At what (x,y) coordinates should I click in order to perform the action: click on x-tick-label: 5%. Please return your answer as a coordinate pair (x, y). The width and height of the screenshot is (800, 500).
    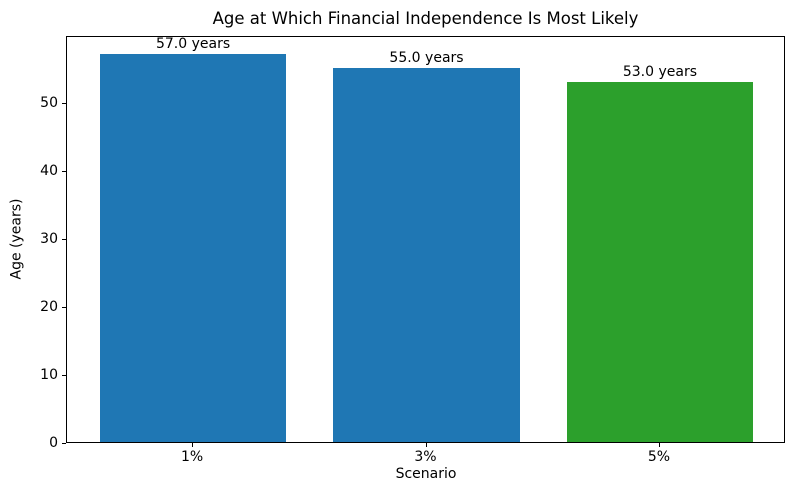
    Looking at the image, I should click on (659, 457).